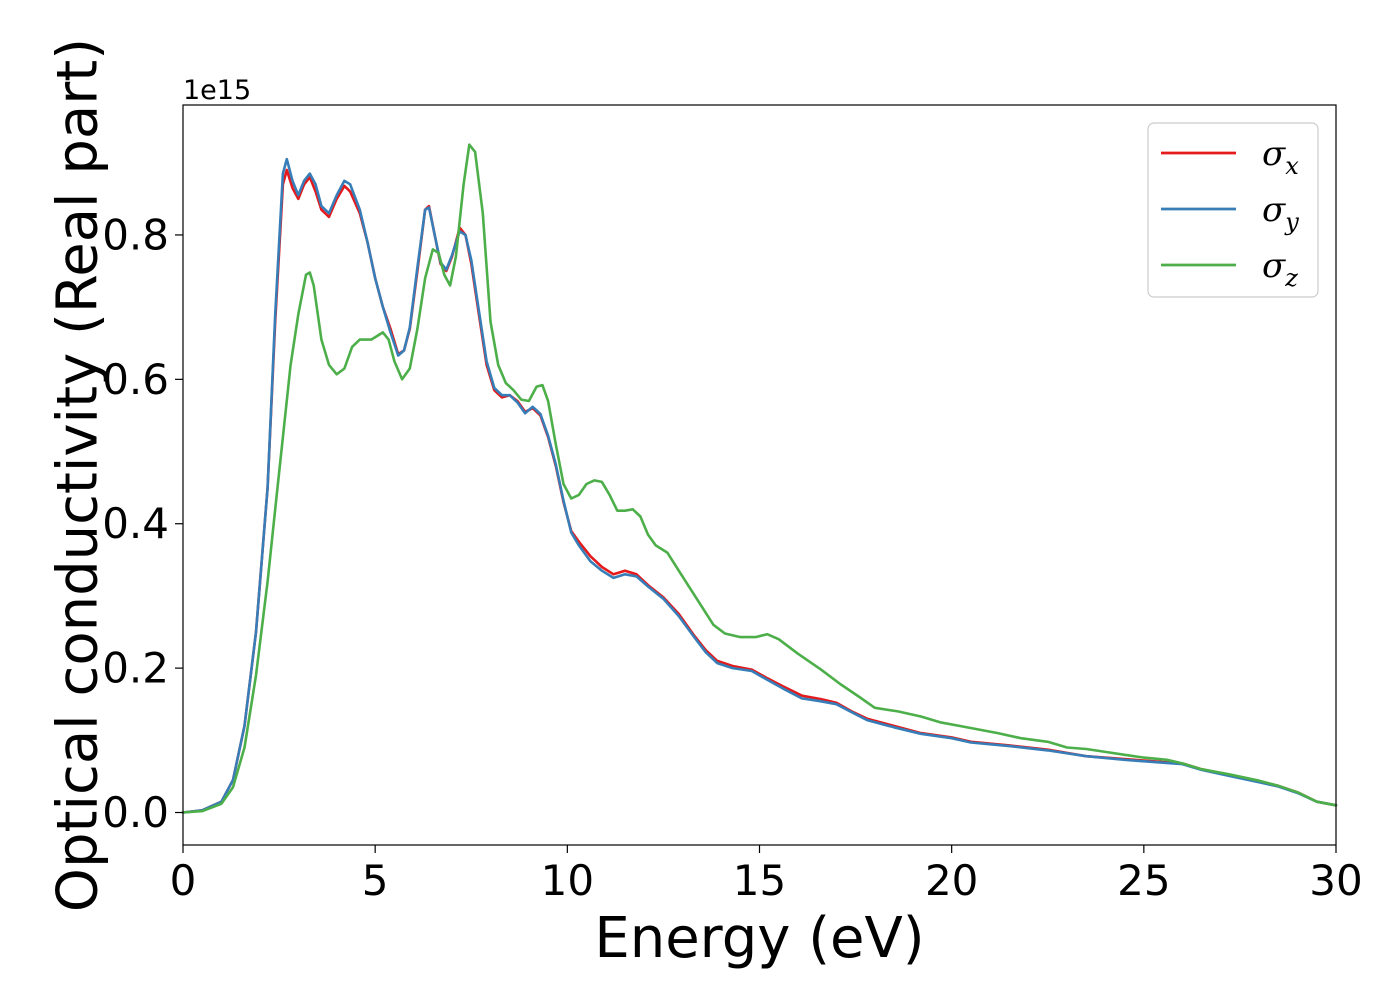 The width and height of the screenshot is (1400, 1000). I want to click on x-tick-label: 15, so click(759, 880).